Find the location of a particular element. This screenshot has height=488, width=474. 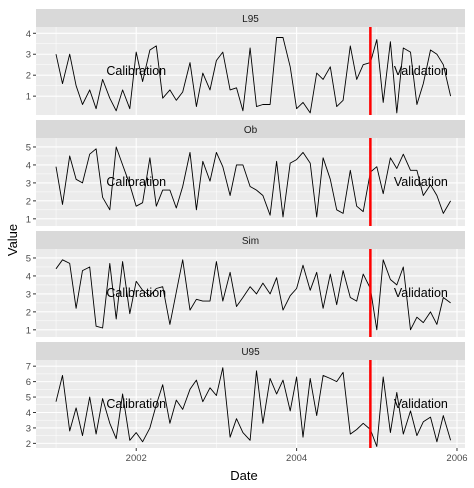

x-axis-title: Date is located at coordinates (243, 475).